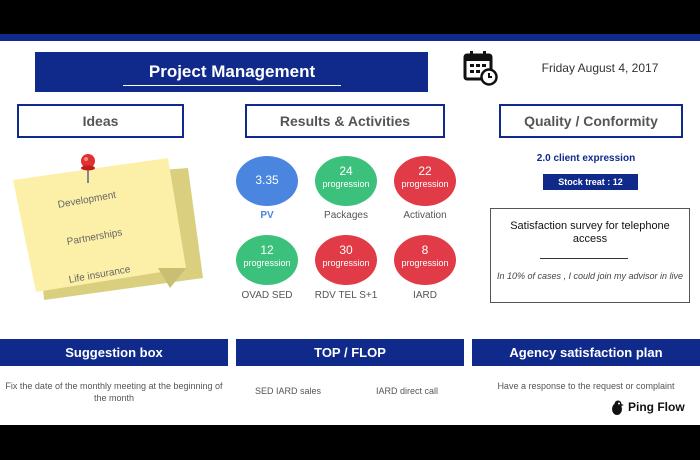  I want to click on top-item: SED IARD sales, so click(288, 391).